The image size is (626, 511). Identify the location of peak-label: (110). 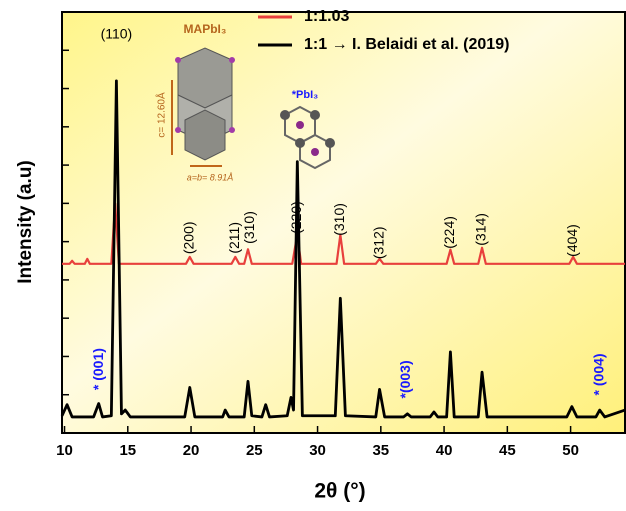
(117, 34).